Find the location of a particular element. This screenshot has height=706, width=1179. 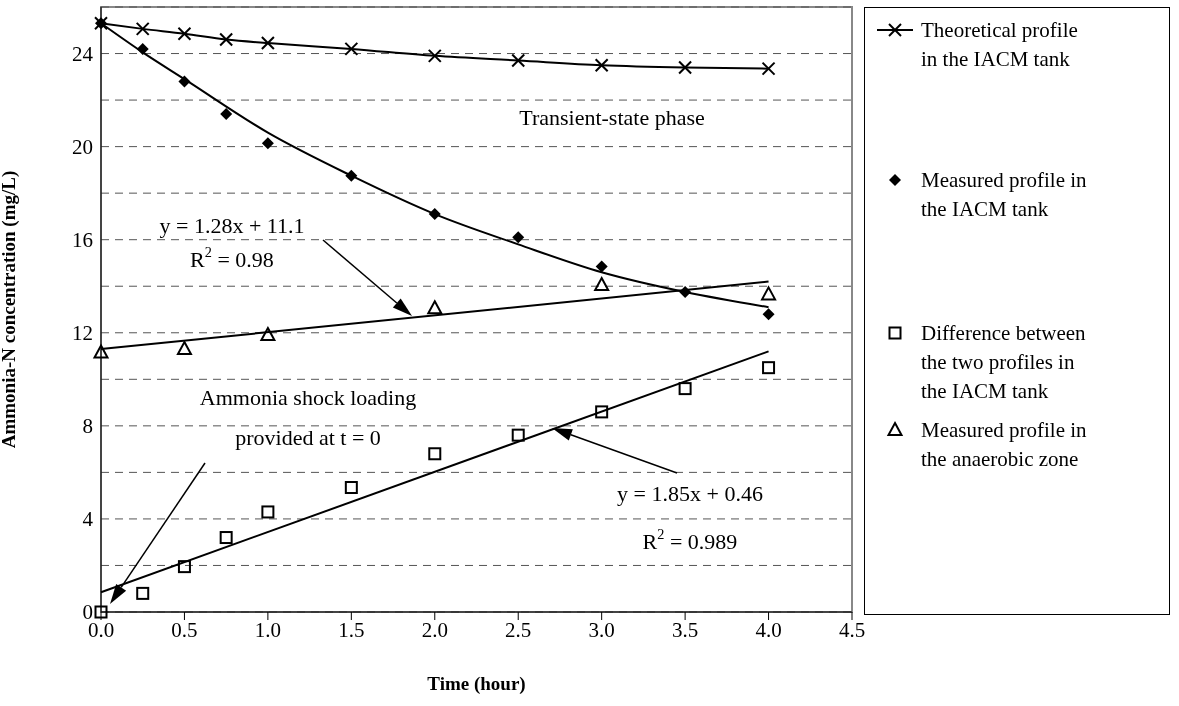

x-tick-label: 2.5 is located at coordinates (518, 629).